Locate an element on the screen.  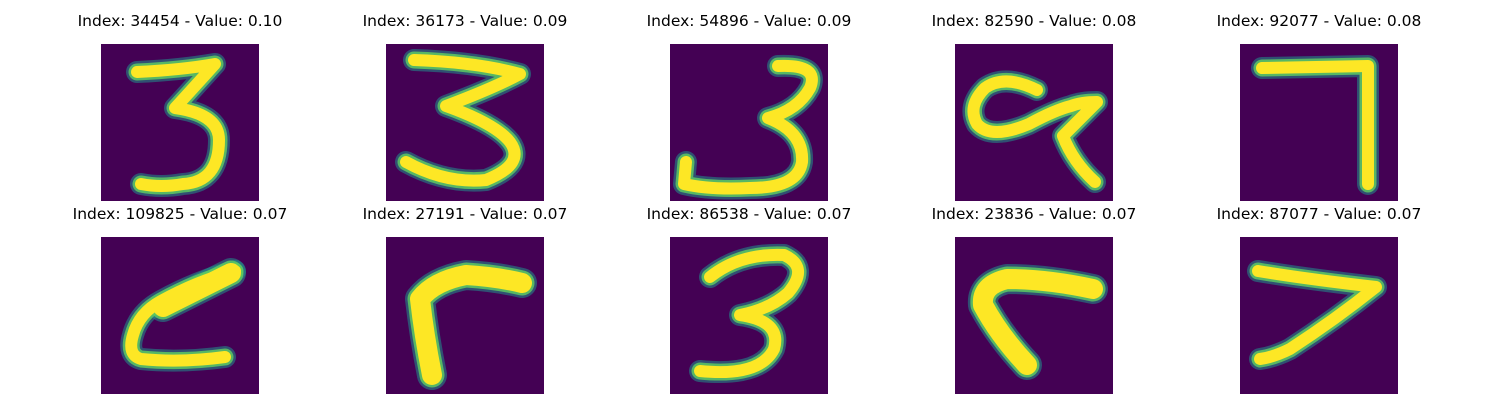
panel-title: Index: 109825 - Value: 0.07 is located at coordinates (180, 214).